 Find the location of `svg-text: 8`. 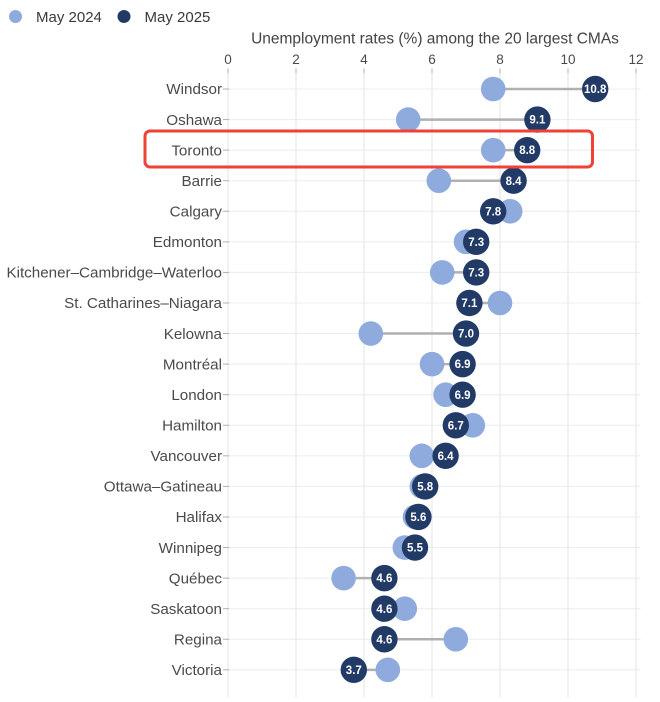

svg-text: 8 is located at coordinates (500, 59).